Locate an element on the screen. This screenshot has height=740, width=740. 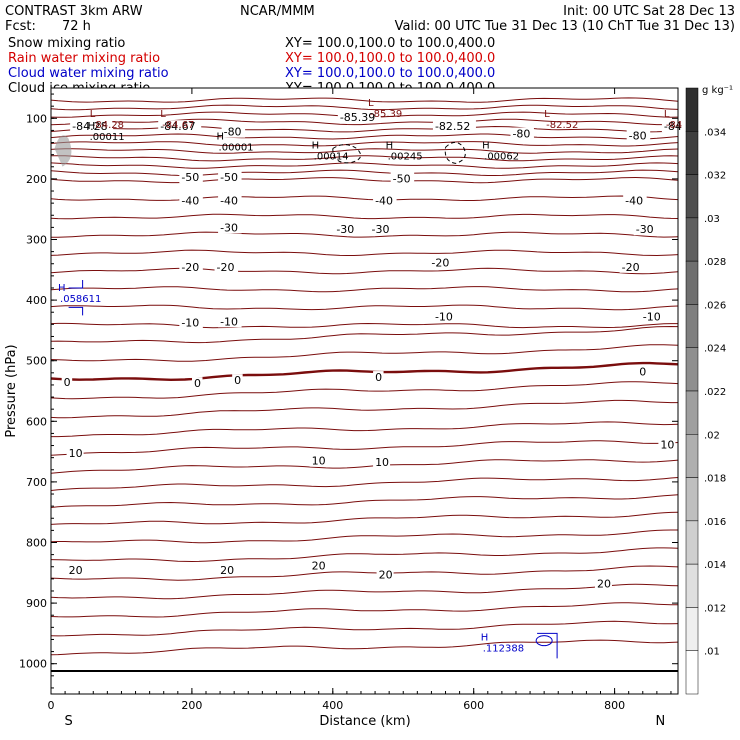
extremum-value: .00001 is located at coordinates (236, 148).